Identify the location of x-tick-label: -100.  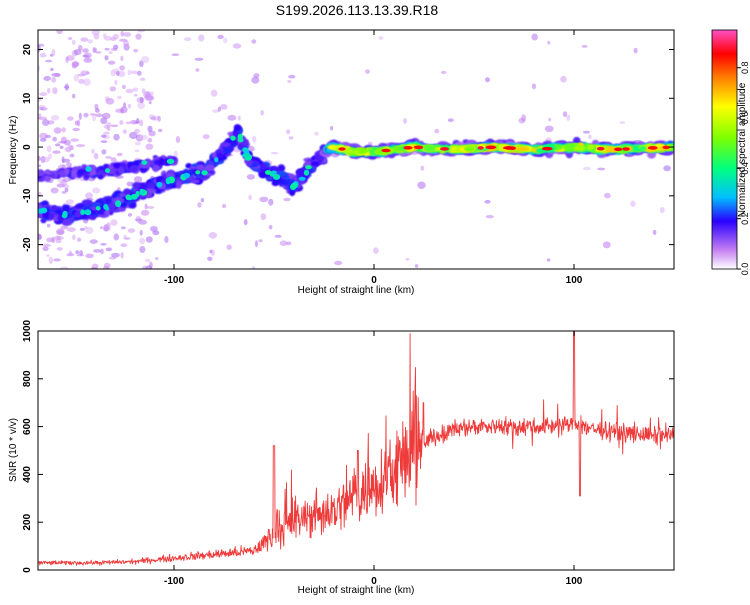
(174, 280).